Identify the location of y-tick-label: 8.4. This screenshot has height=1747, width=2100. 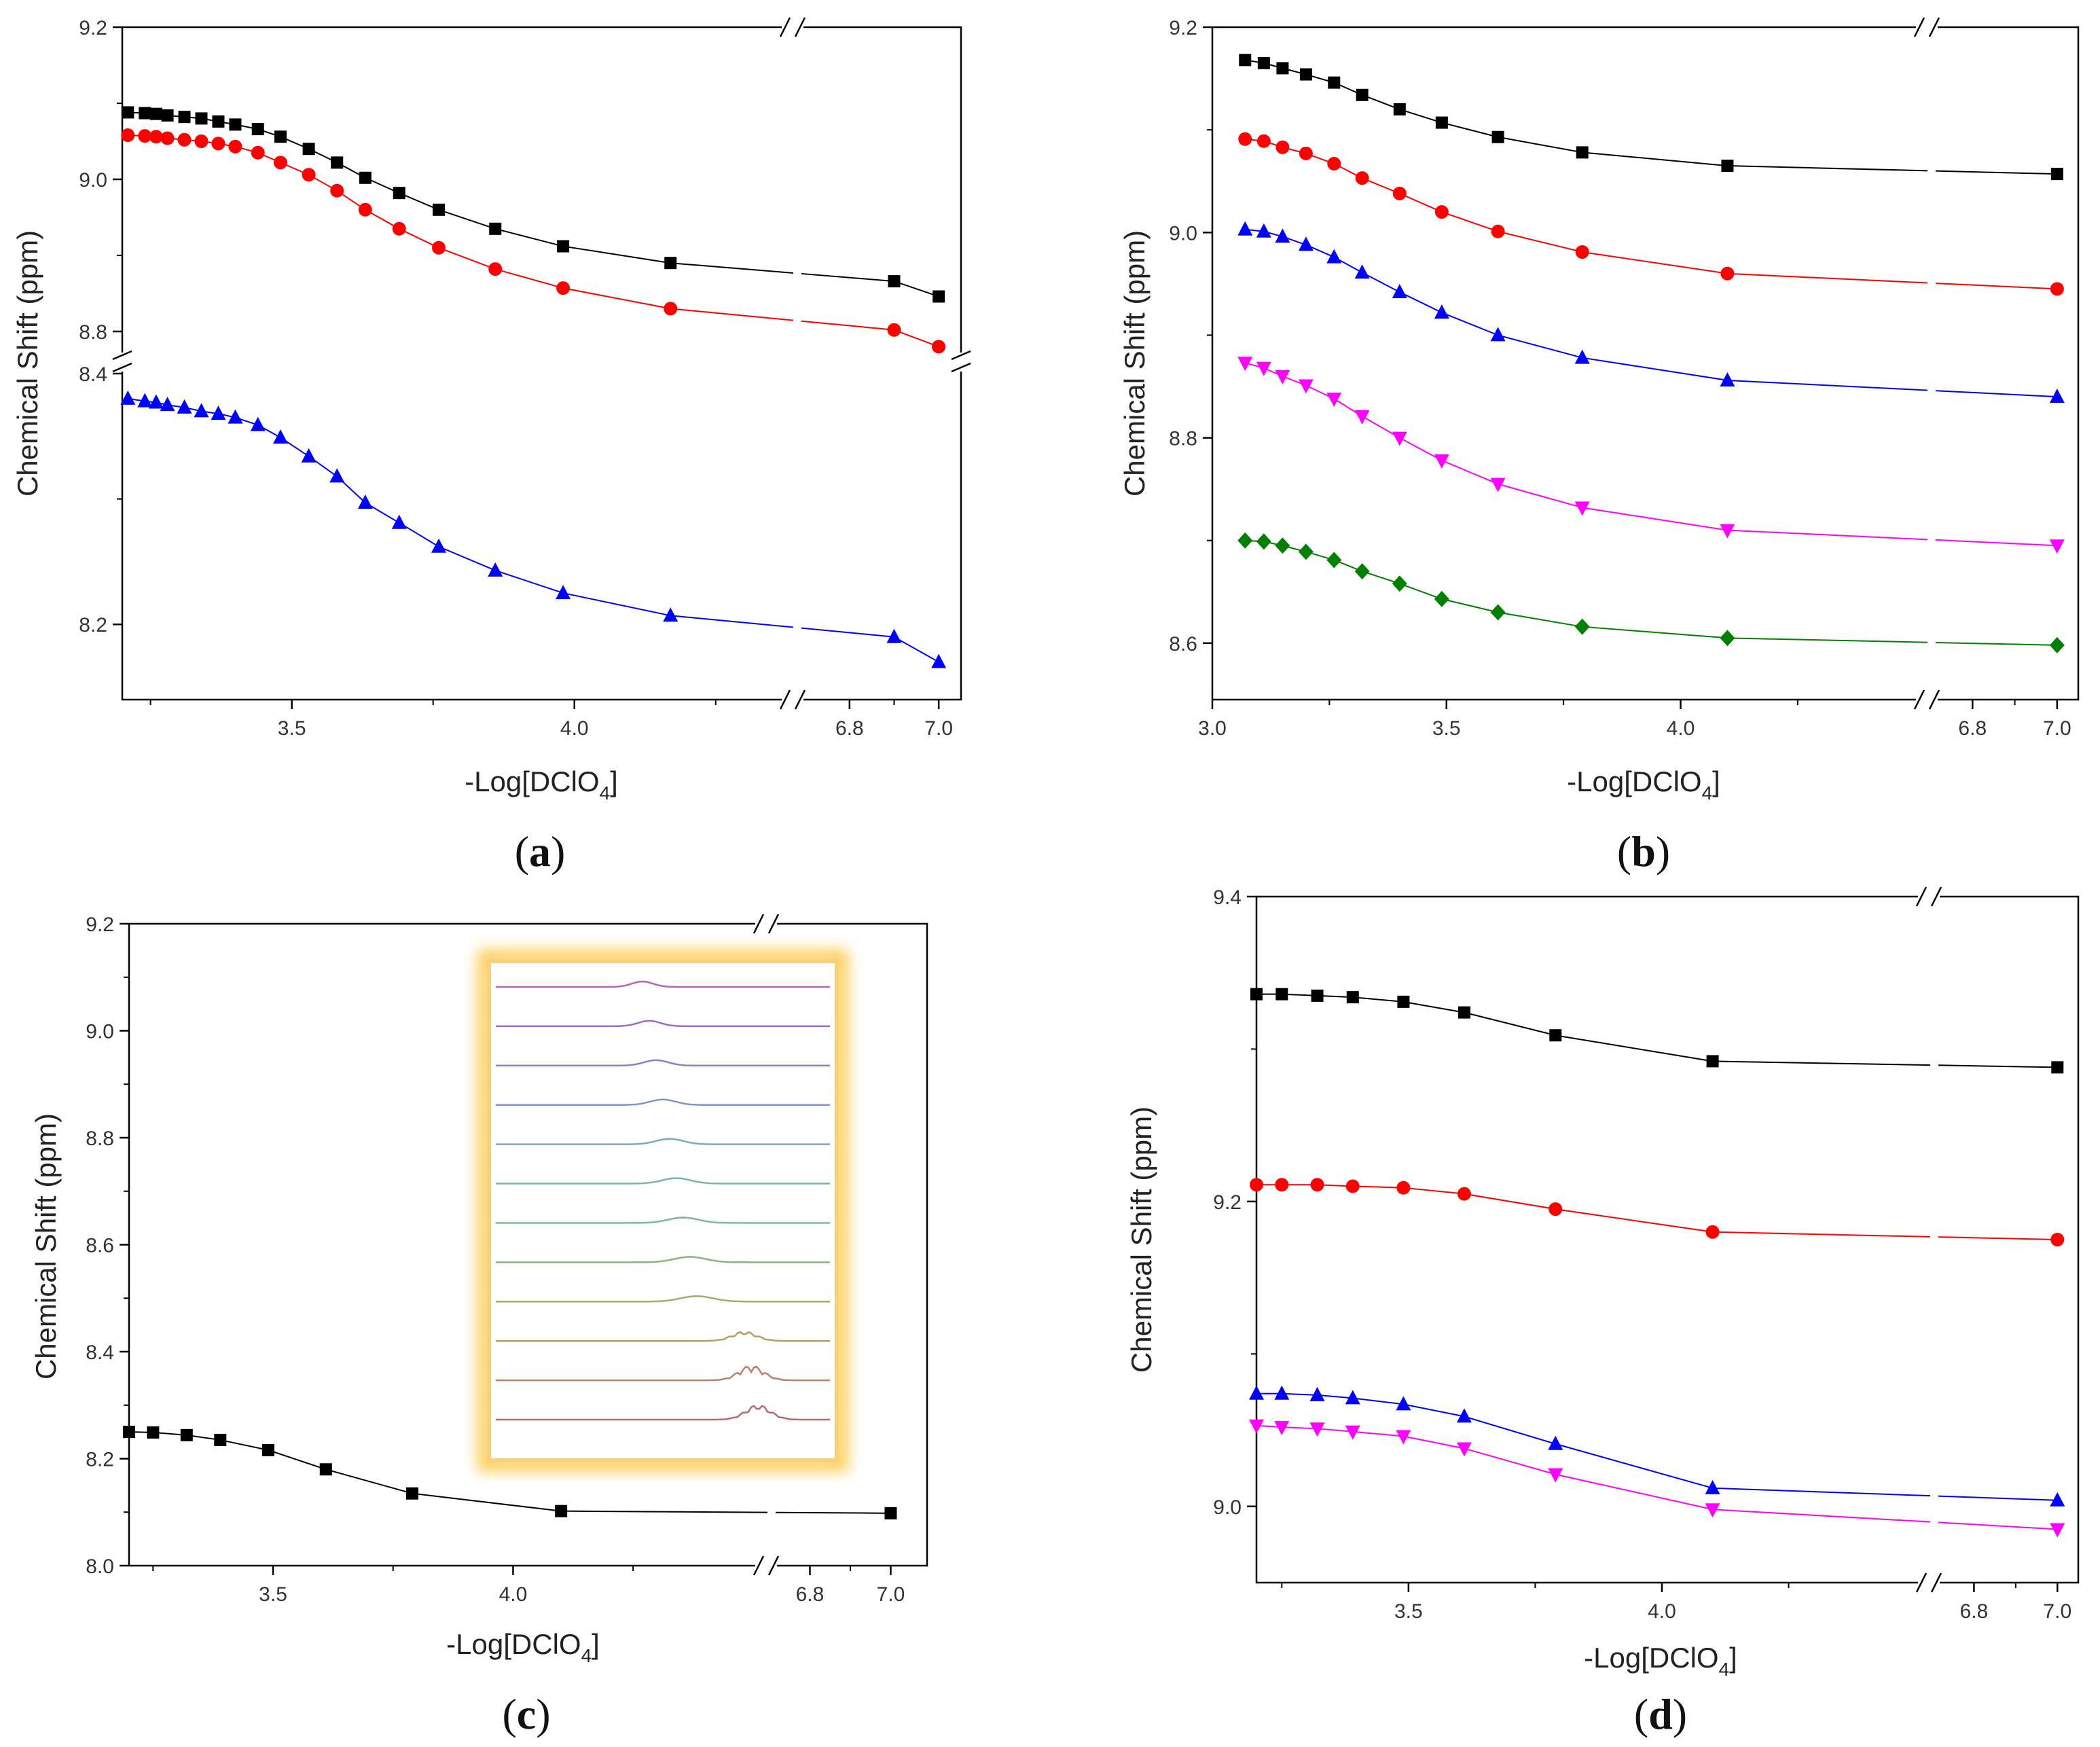
(100, 1352).